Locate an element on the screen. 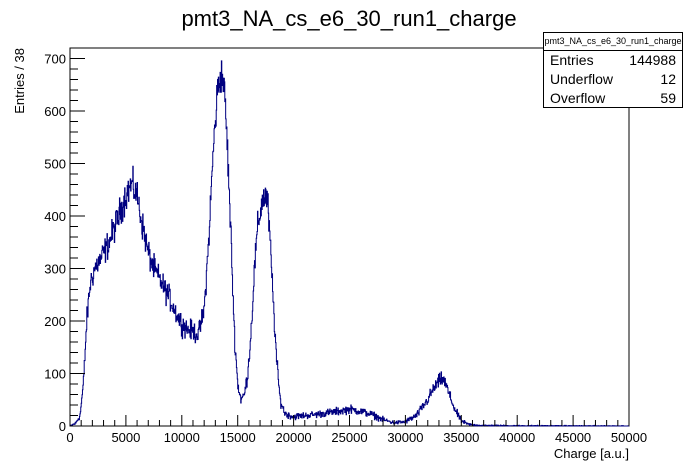 The height and width of the screenshot is (474, 698). stats-row-underflow: Underflow 12 is located at coordinates (613, 79).